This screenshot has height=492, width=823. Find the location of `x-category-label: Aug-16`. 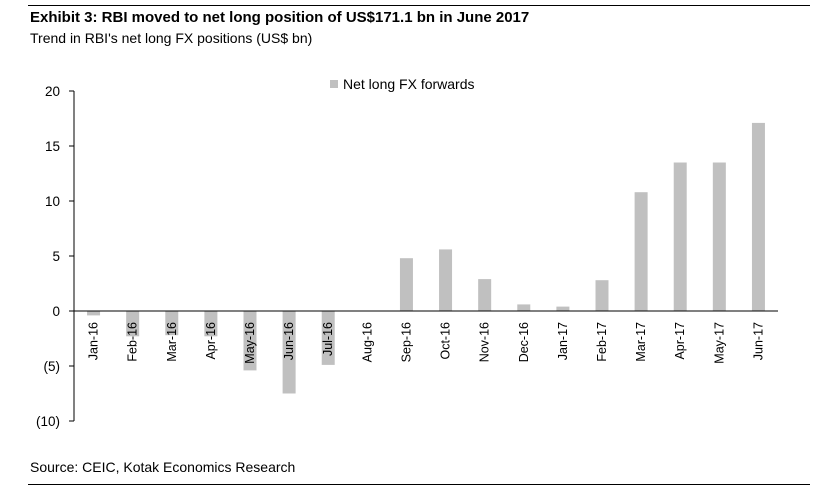

x-category-label: Aug-16 is located at coordinates (367, 342).